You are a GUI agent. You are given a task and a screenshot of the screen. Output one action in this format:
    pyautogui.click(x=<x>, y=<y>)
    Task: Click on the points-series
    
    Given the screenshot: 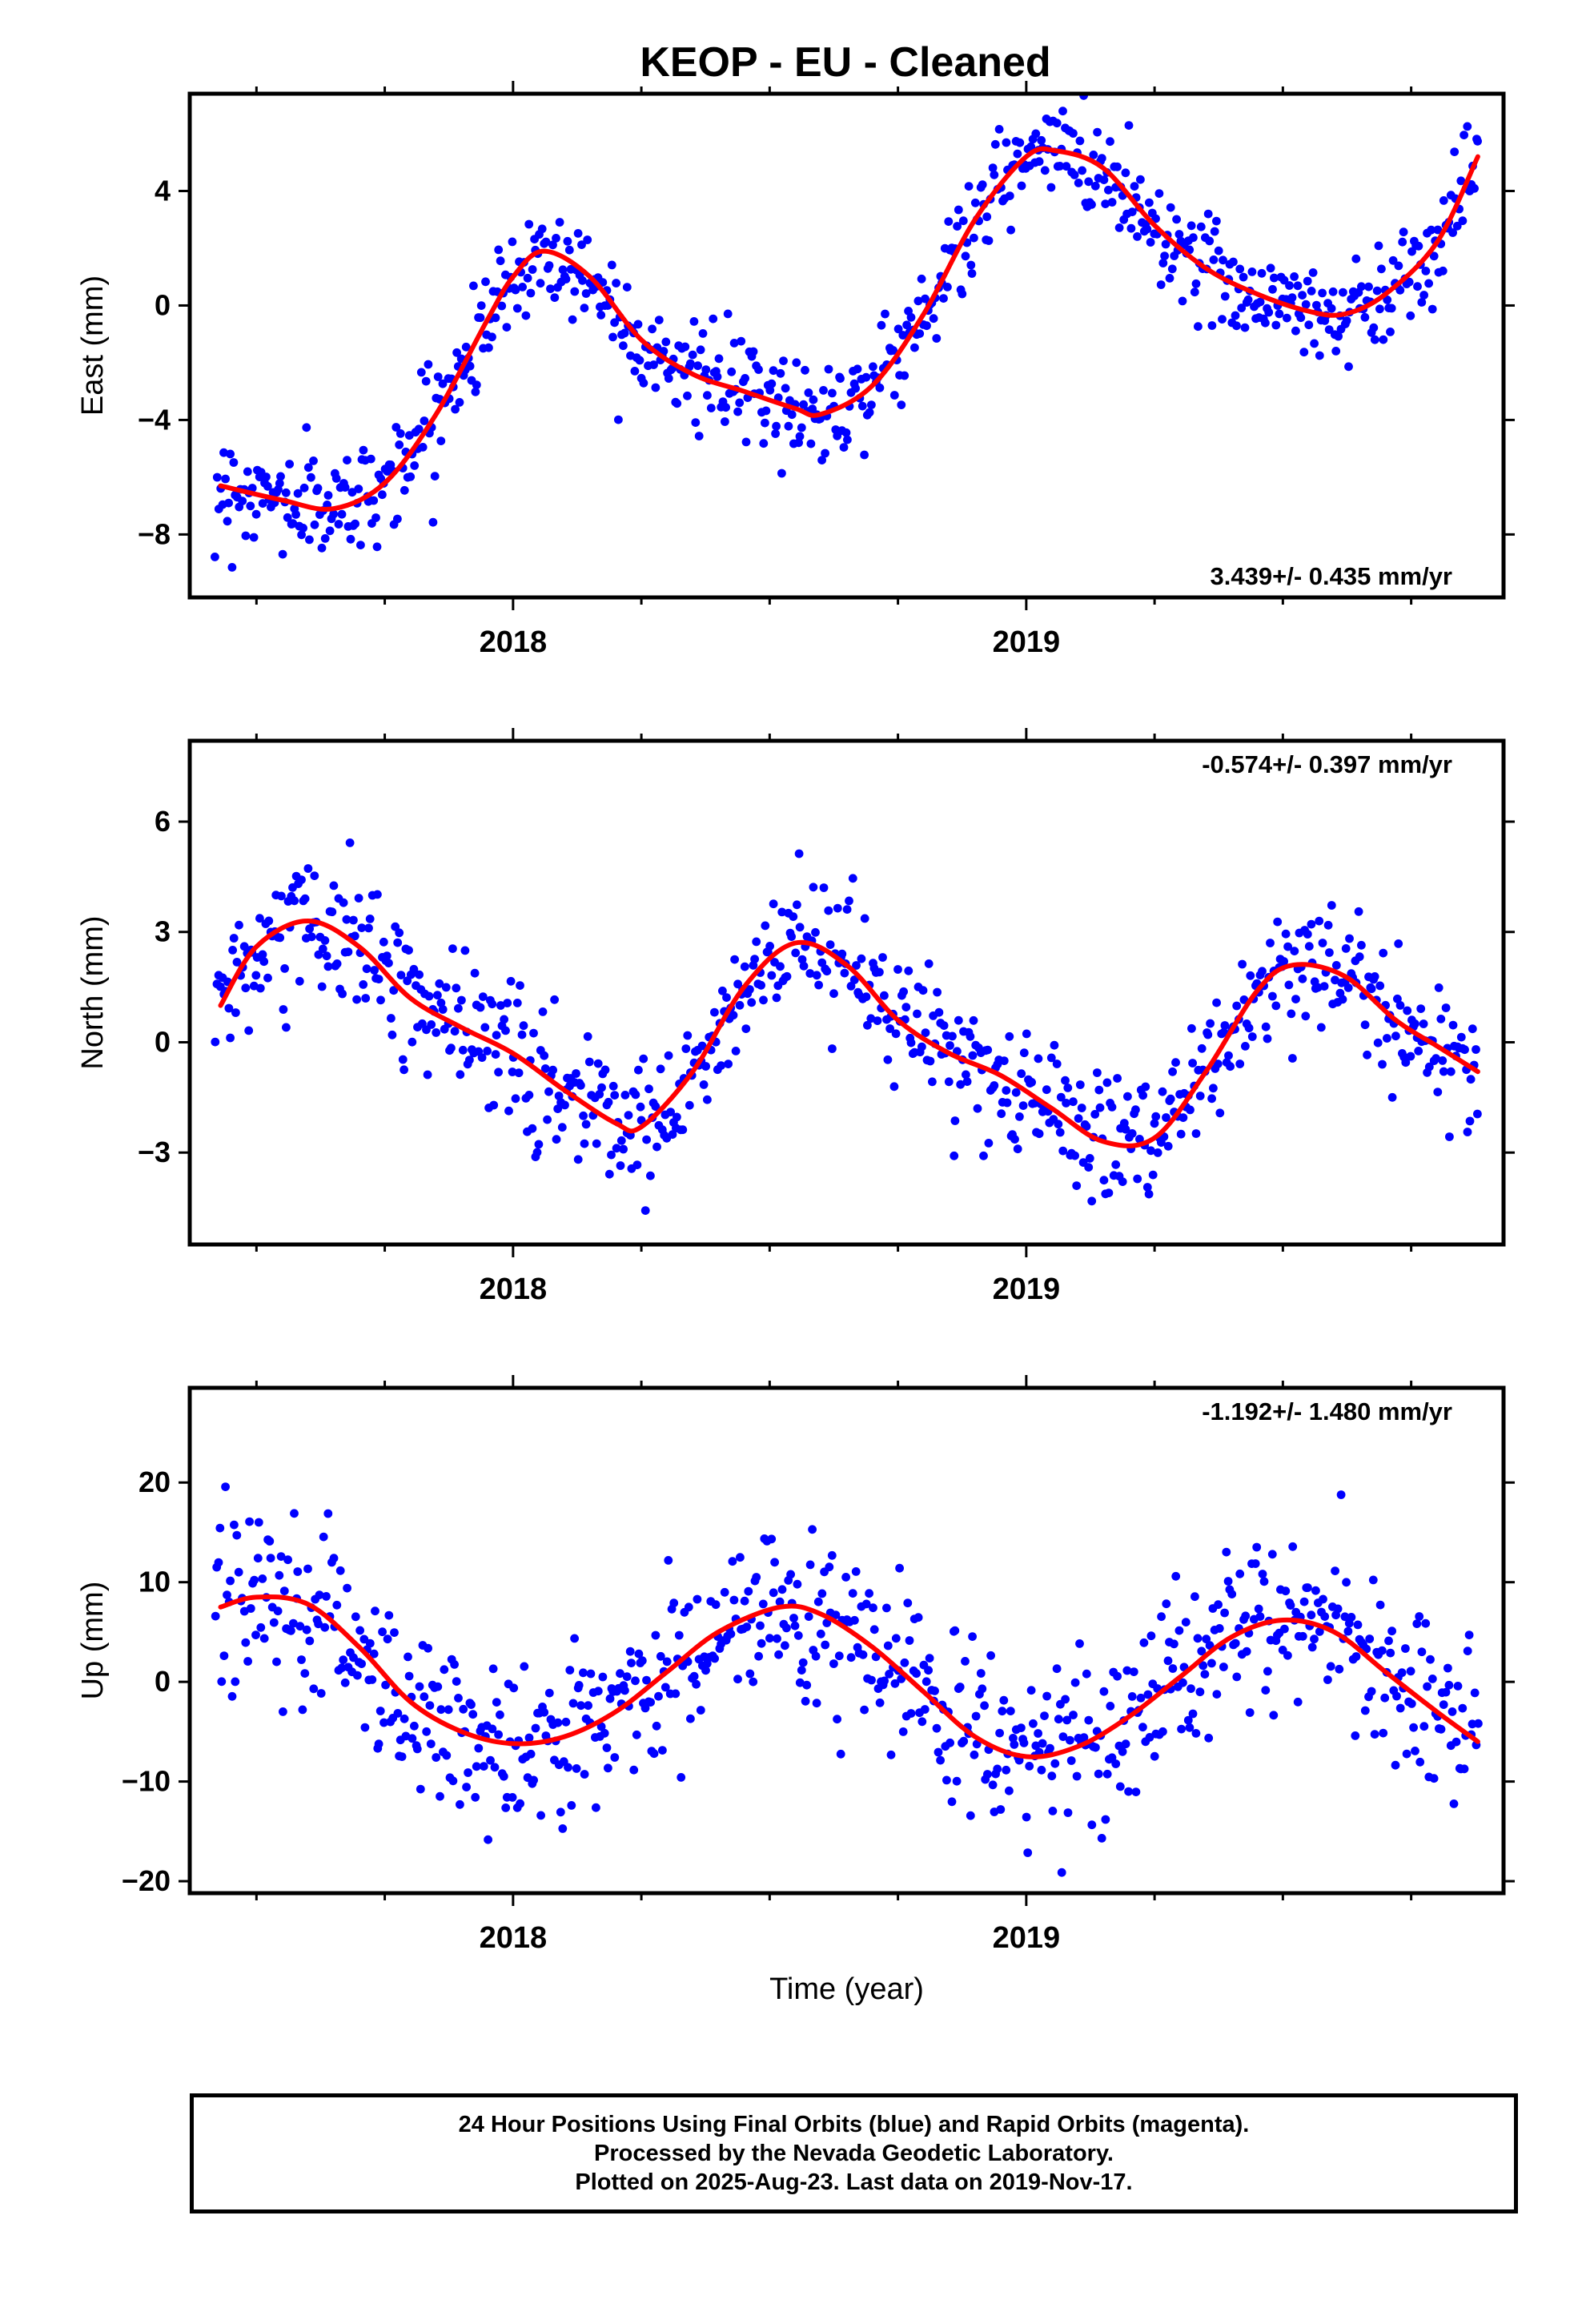 What is the action you would take?
    pyautogui.click(x=847, y=1026)
    